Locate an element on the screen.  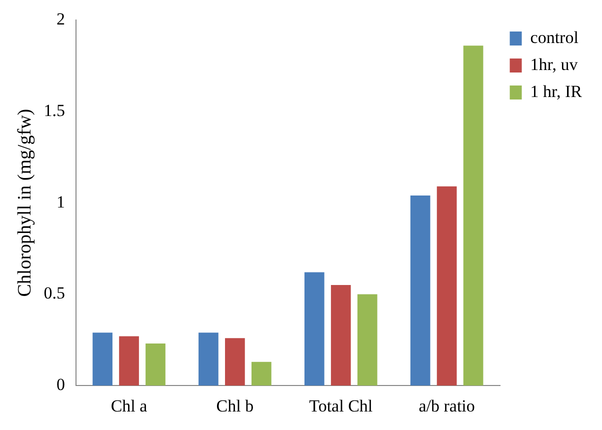
y-tick-label: 1 is located at coordinates (61, 202).